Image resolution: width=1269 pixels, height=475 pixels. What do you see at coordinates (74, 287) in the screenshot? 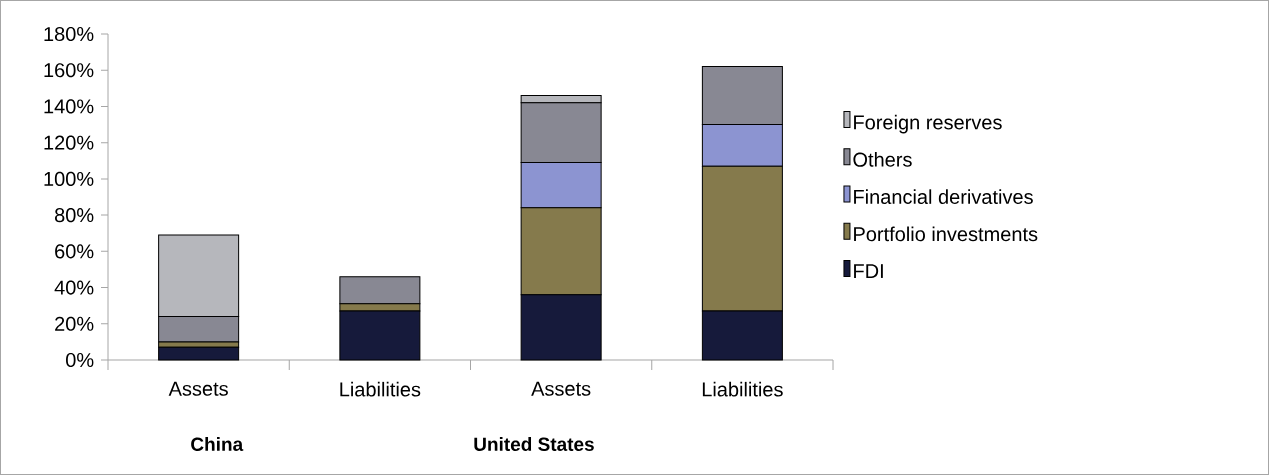
I see `y-tick-label: 40%` at bounding box center [74, 287].